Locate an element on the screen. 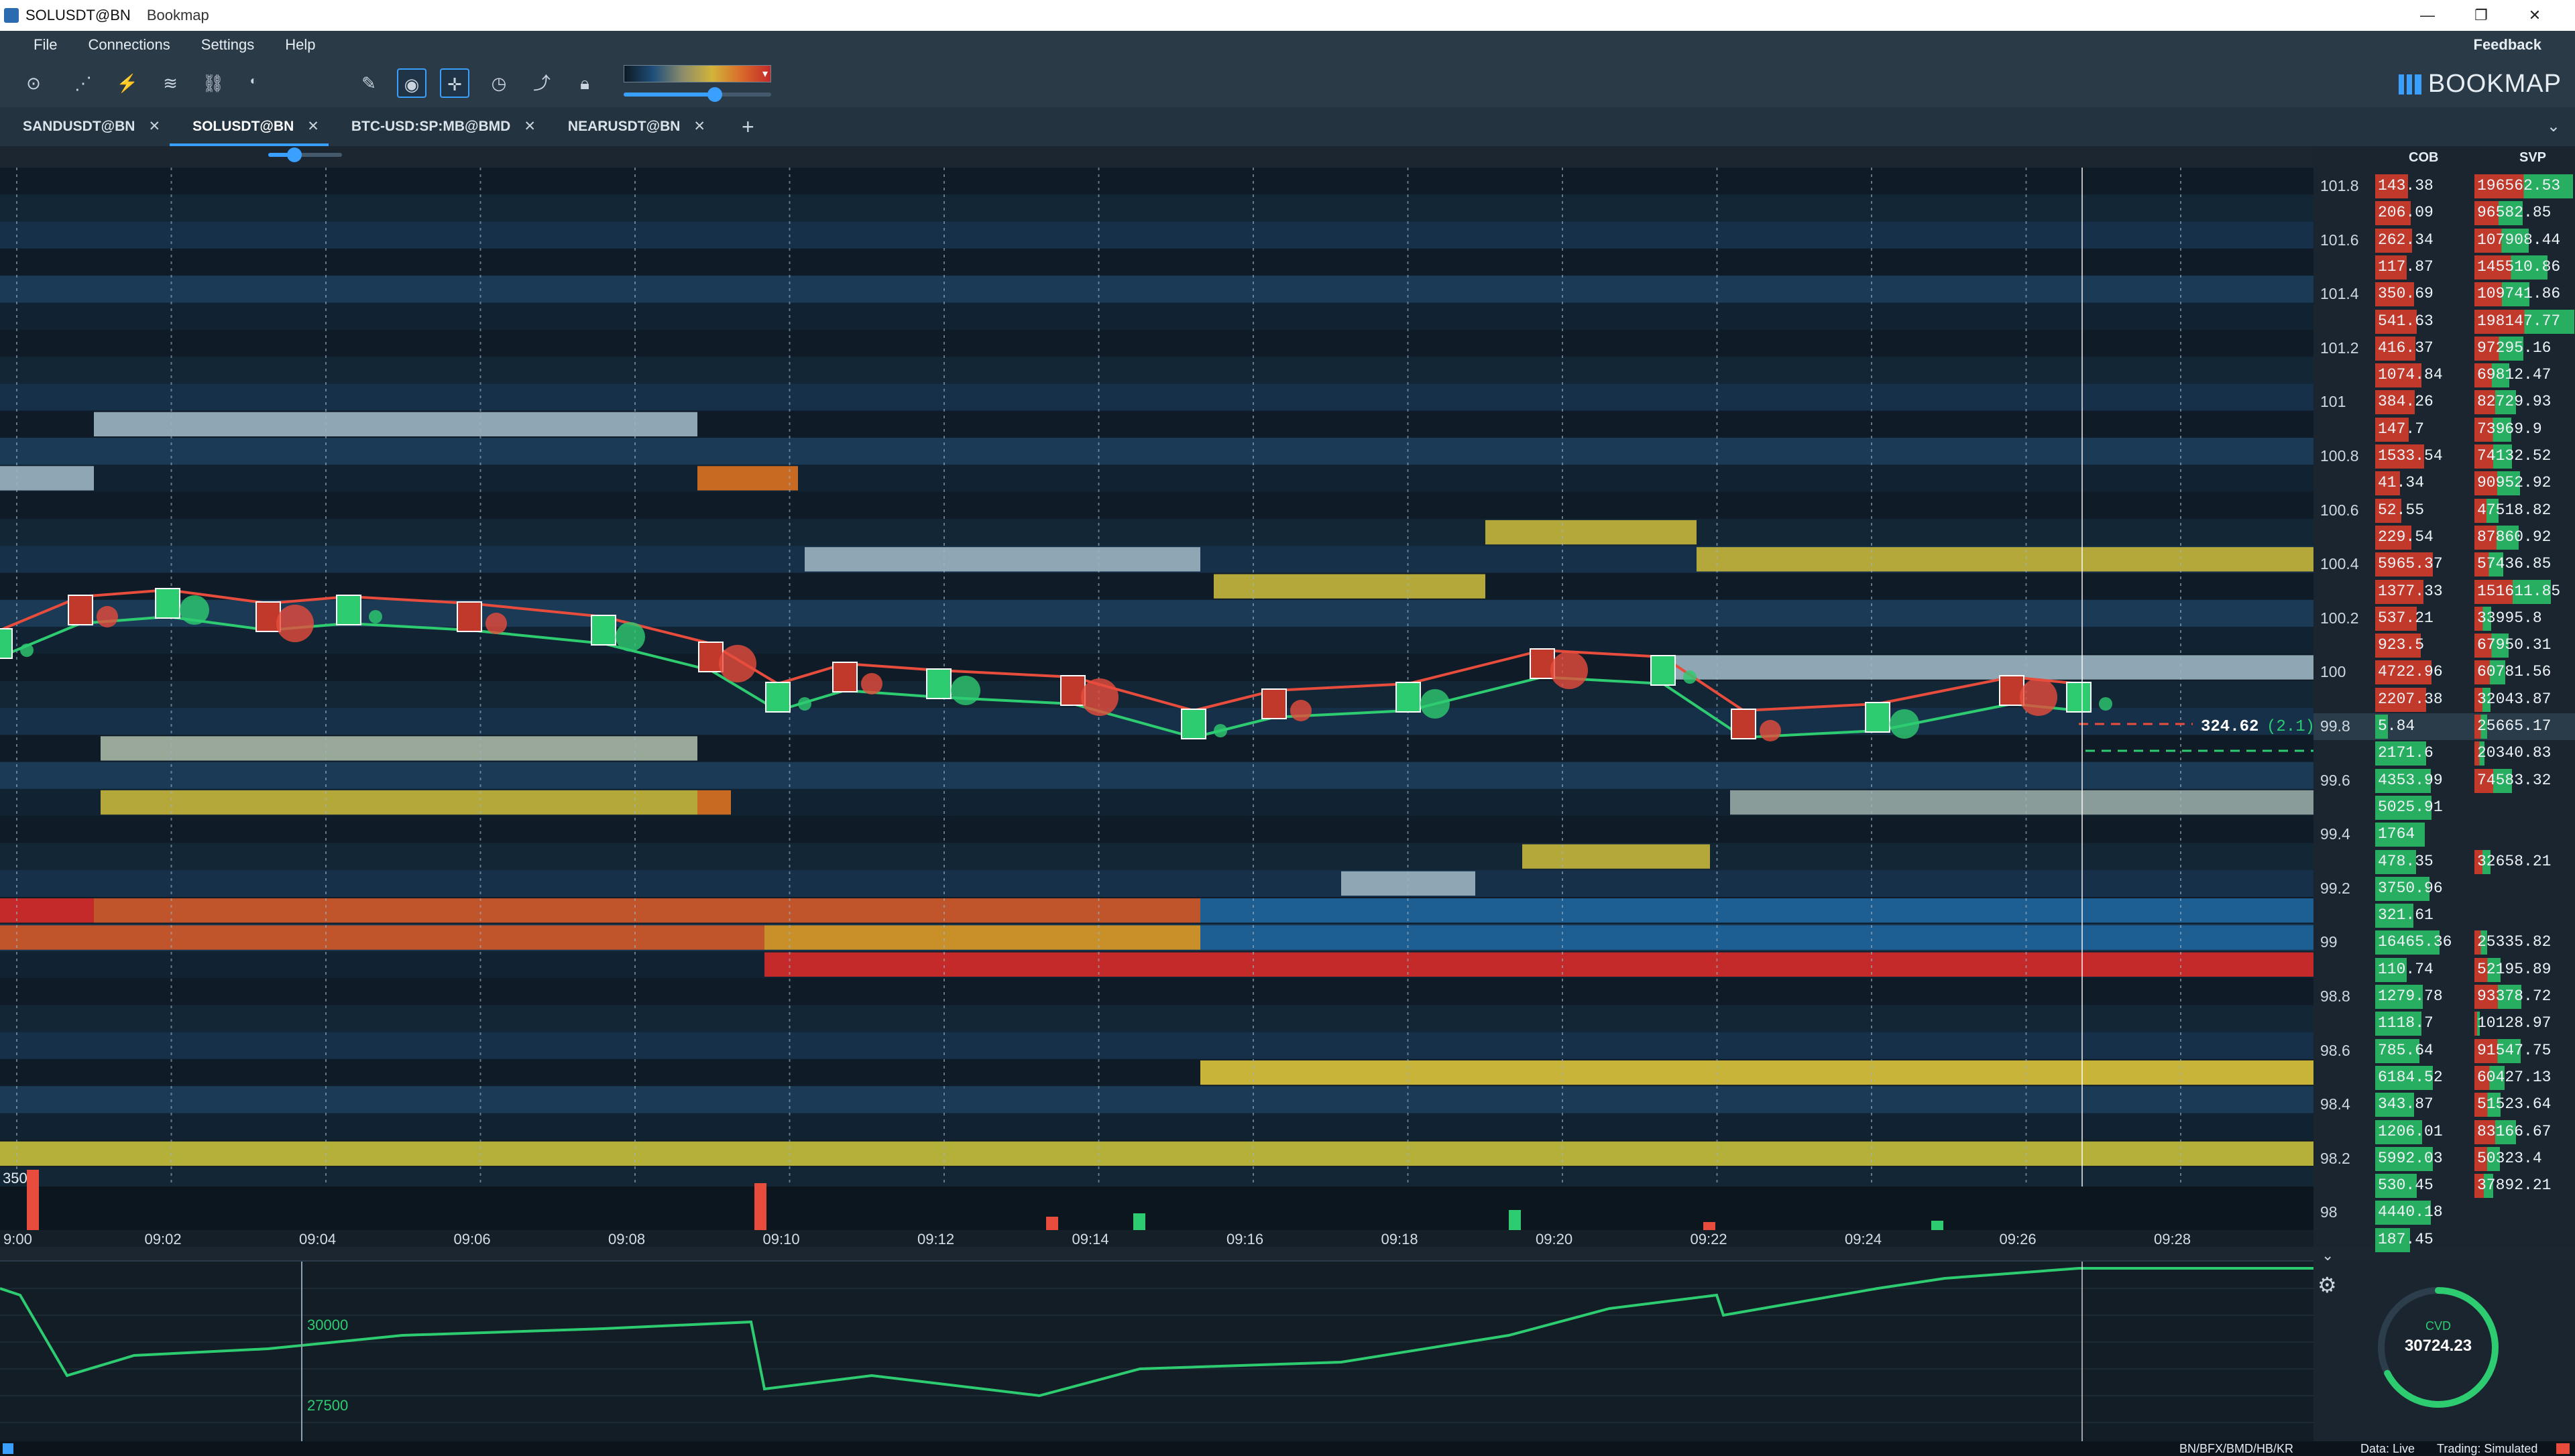 This screenshot has height=1456, width=2575. link-icon: ⛓ is located at coordinates (213, 83).